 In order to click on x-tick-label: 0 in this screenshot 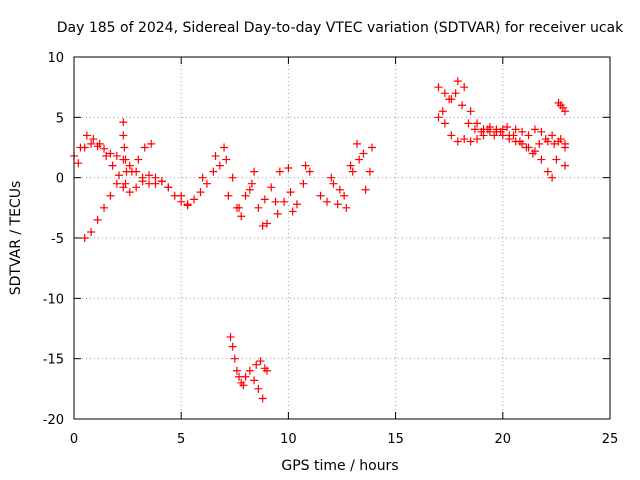, I will do `click(74, 439)`.